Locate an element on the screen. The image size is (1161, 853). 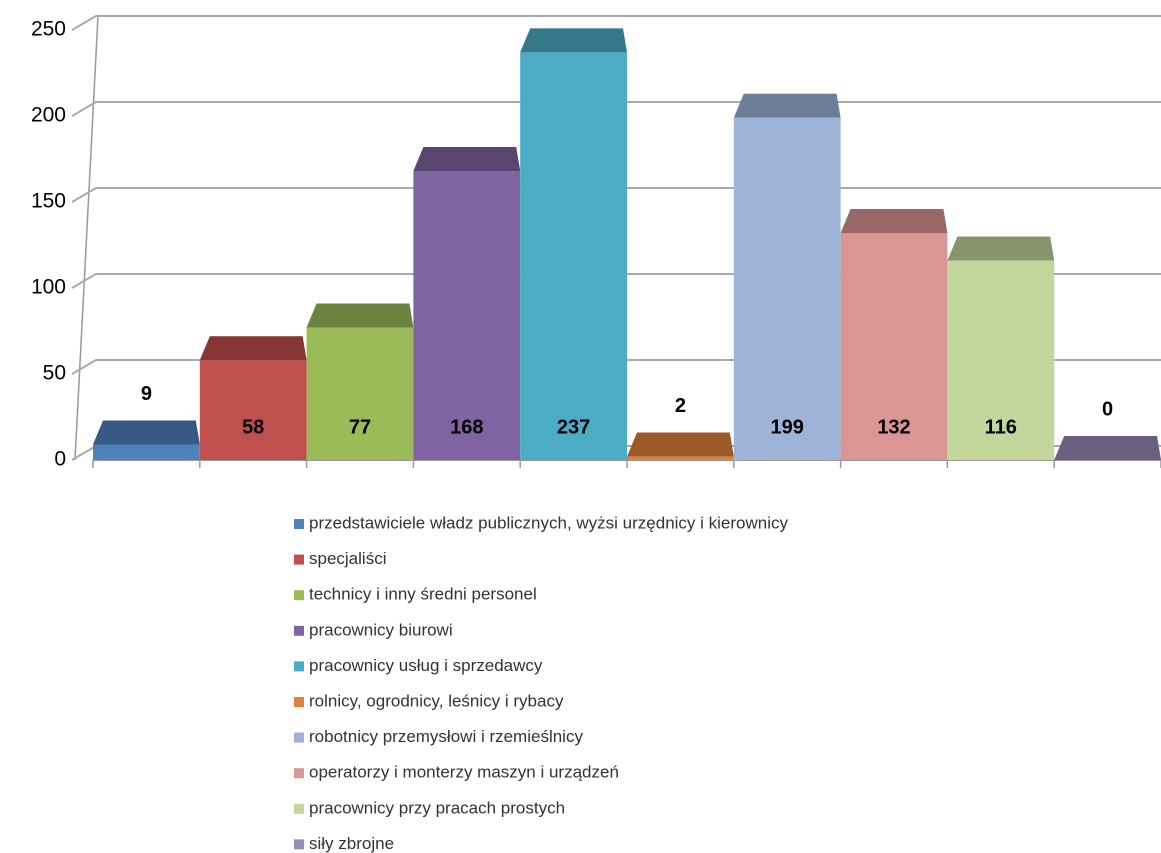
data-label: 0 is located at coordinates (1107, 409).